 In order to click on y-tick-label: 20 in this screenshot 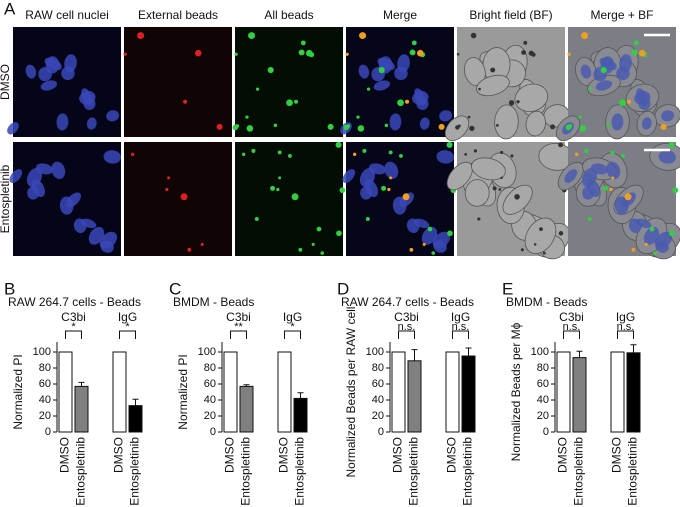, I will do `click(45, 416)`.